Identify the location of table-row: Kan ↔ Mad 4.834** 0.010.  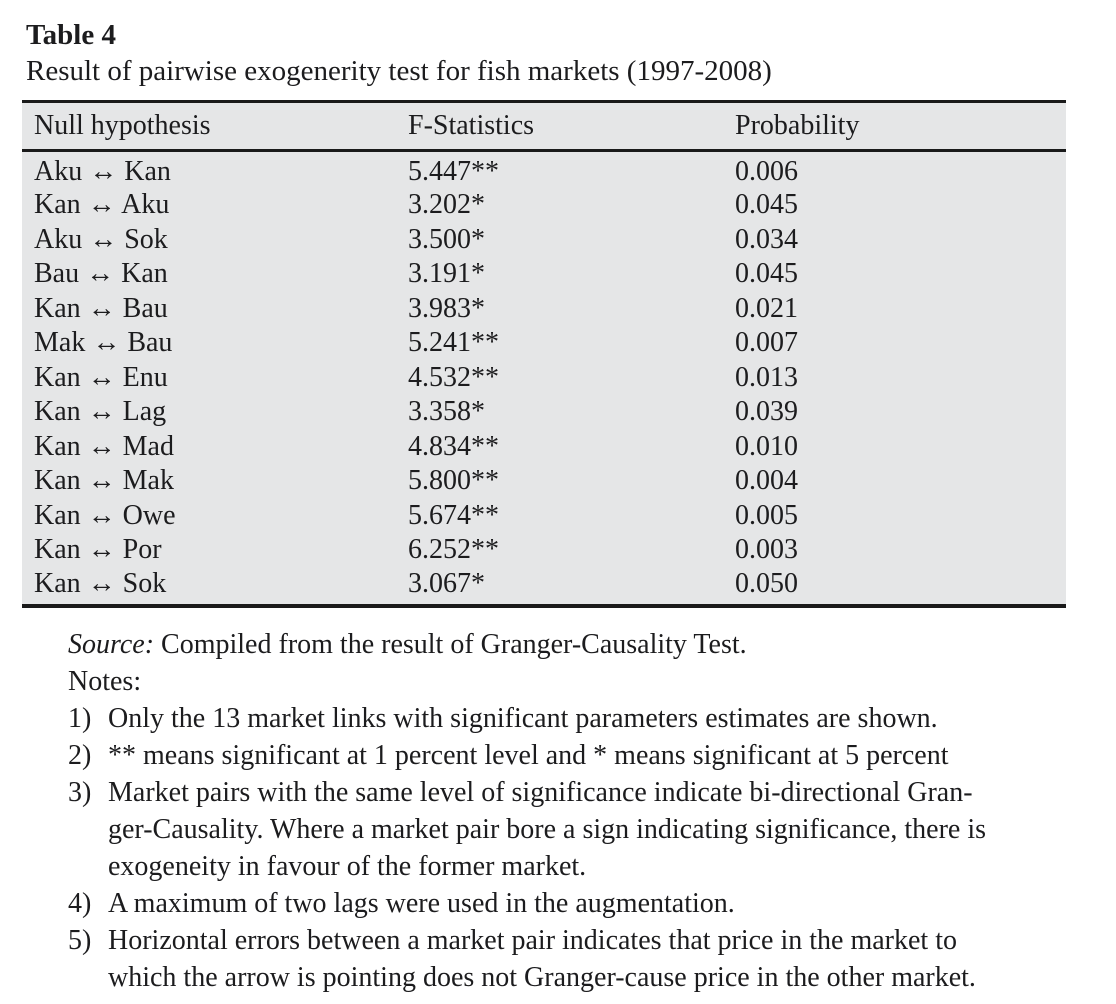
(544, 447).